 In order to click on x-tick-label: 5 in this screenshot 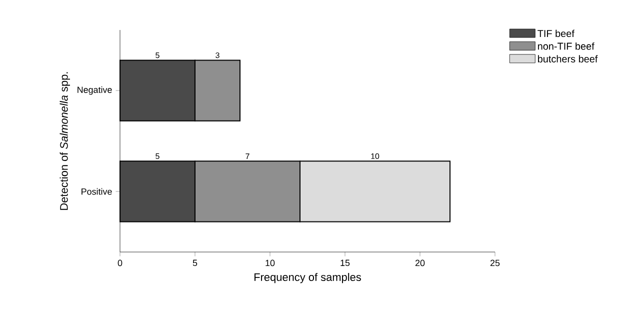, I will do `click(195, 263)`.